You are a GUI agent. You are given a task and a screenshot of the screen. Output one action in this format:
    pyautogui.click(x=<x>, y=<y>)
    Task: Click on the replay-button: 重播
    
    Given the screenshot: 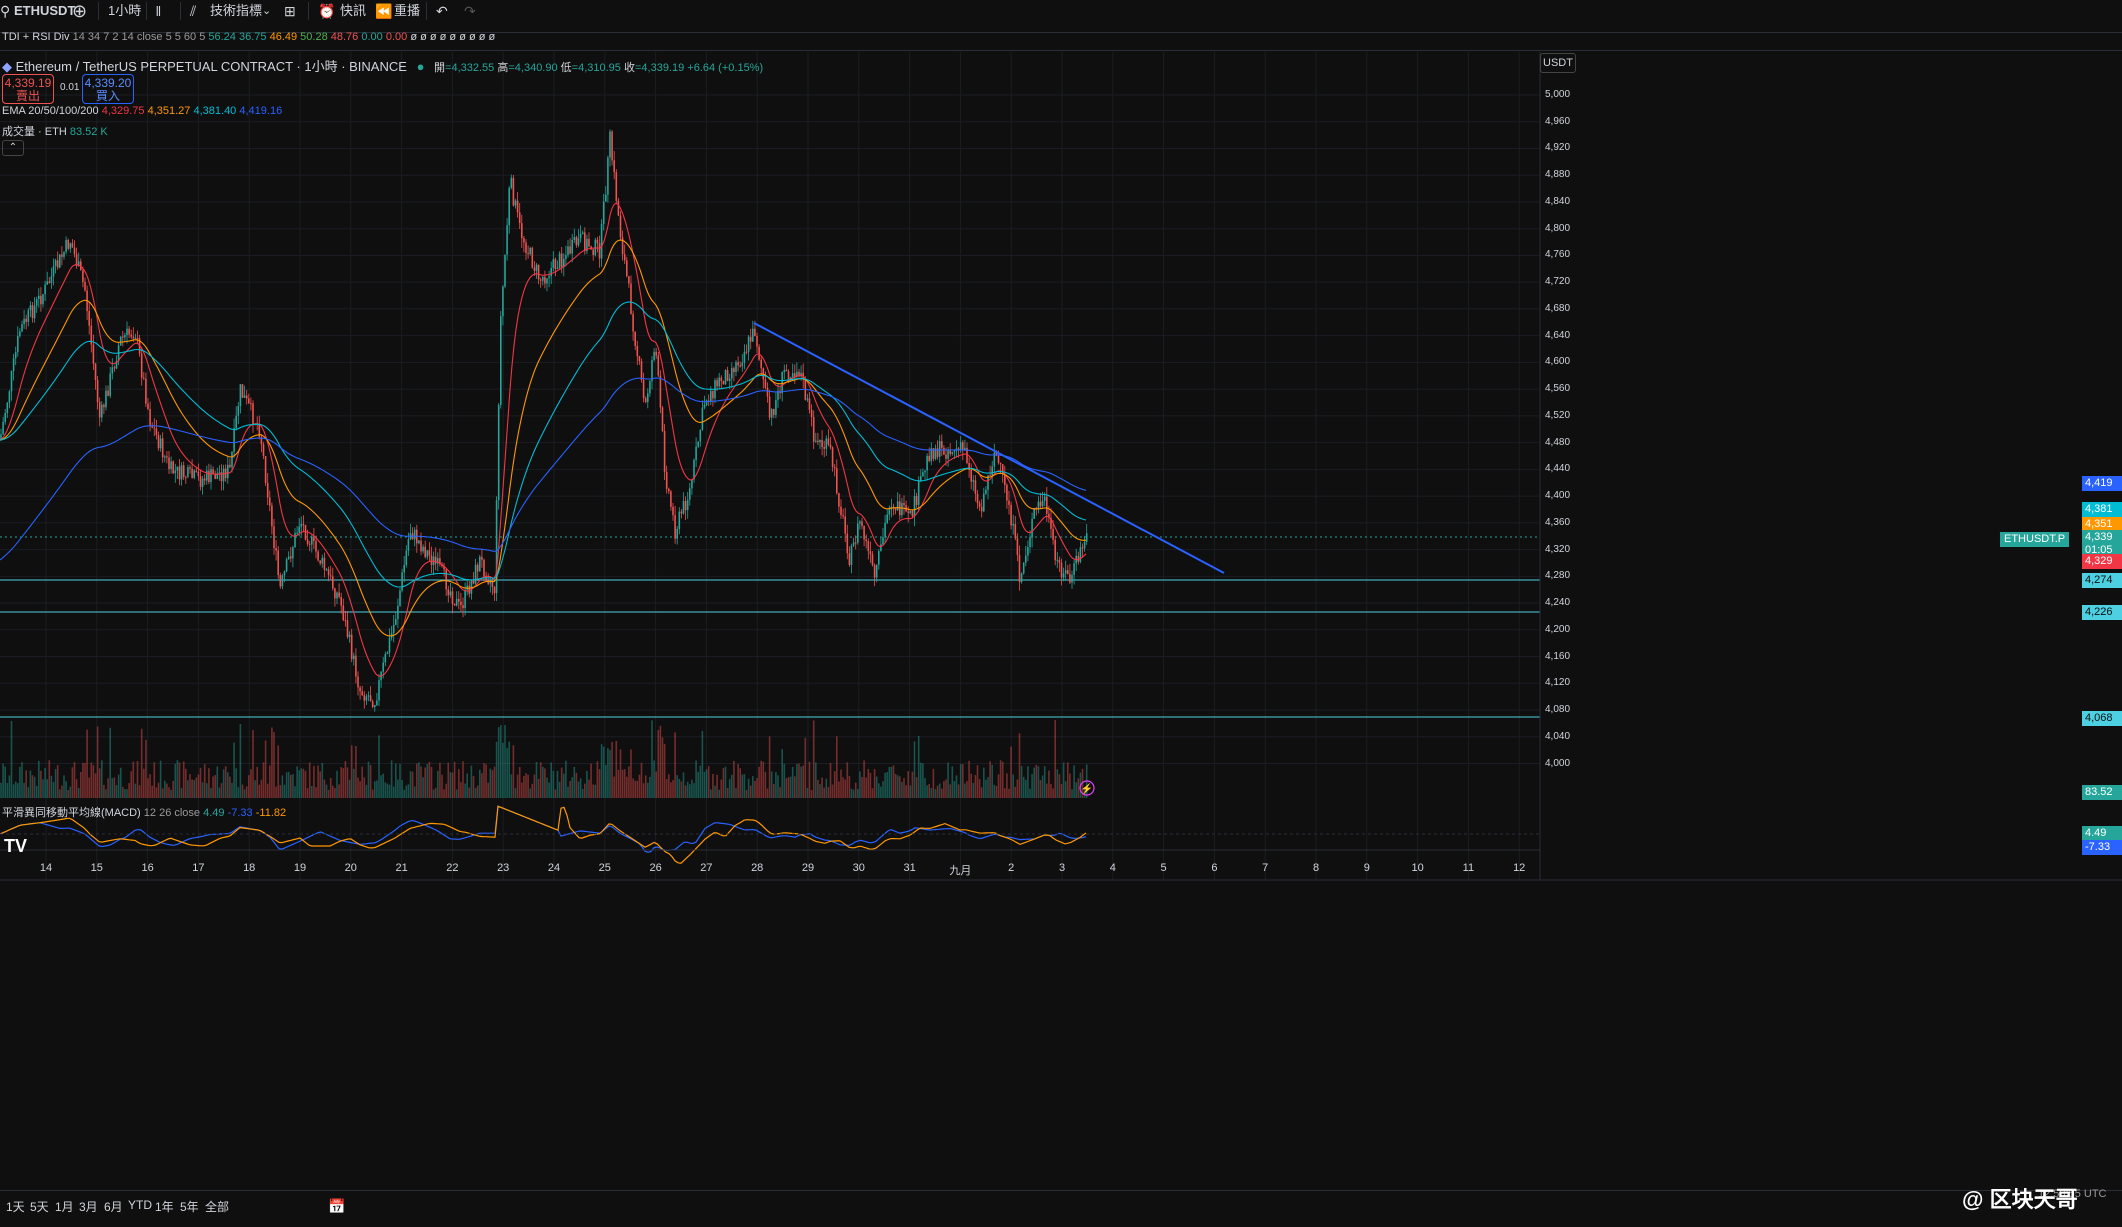 What is the action you would take?
    pyautogui.click(x=407, y=10)
    